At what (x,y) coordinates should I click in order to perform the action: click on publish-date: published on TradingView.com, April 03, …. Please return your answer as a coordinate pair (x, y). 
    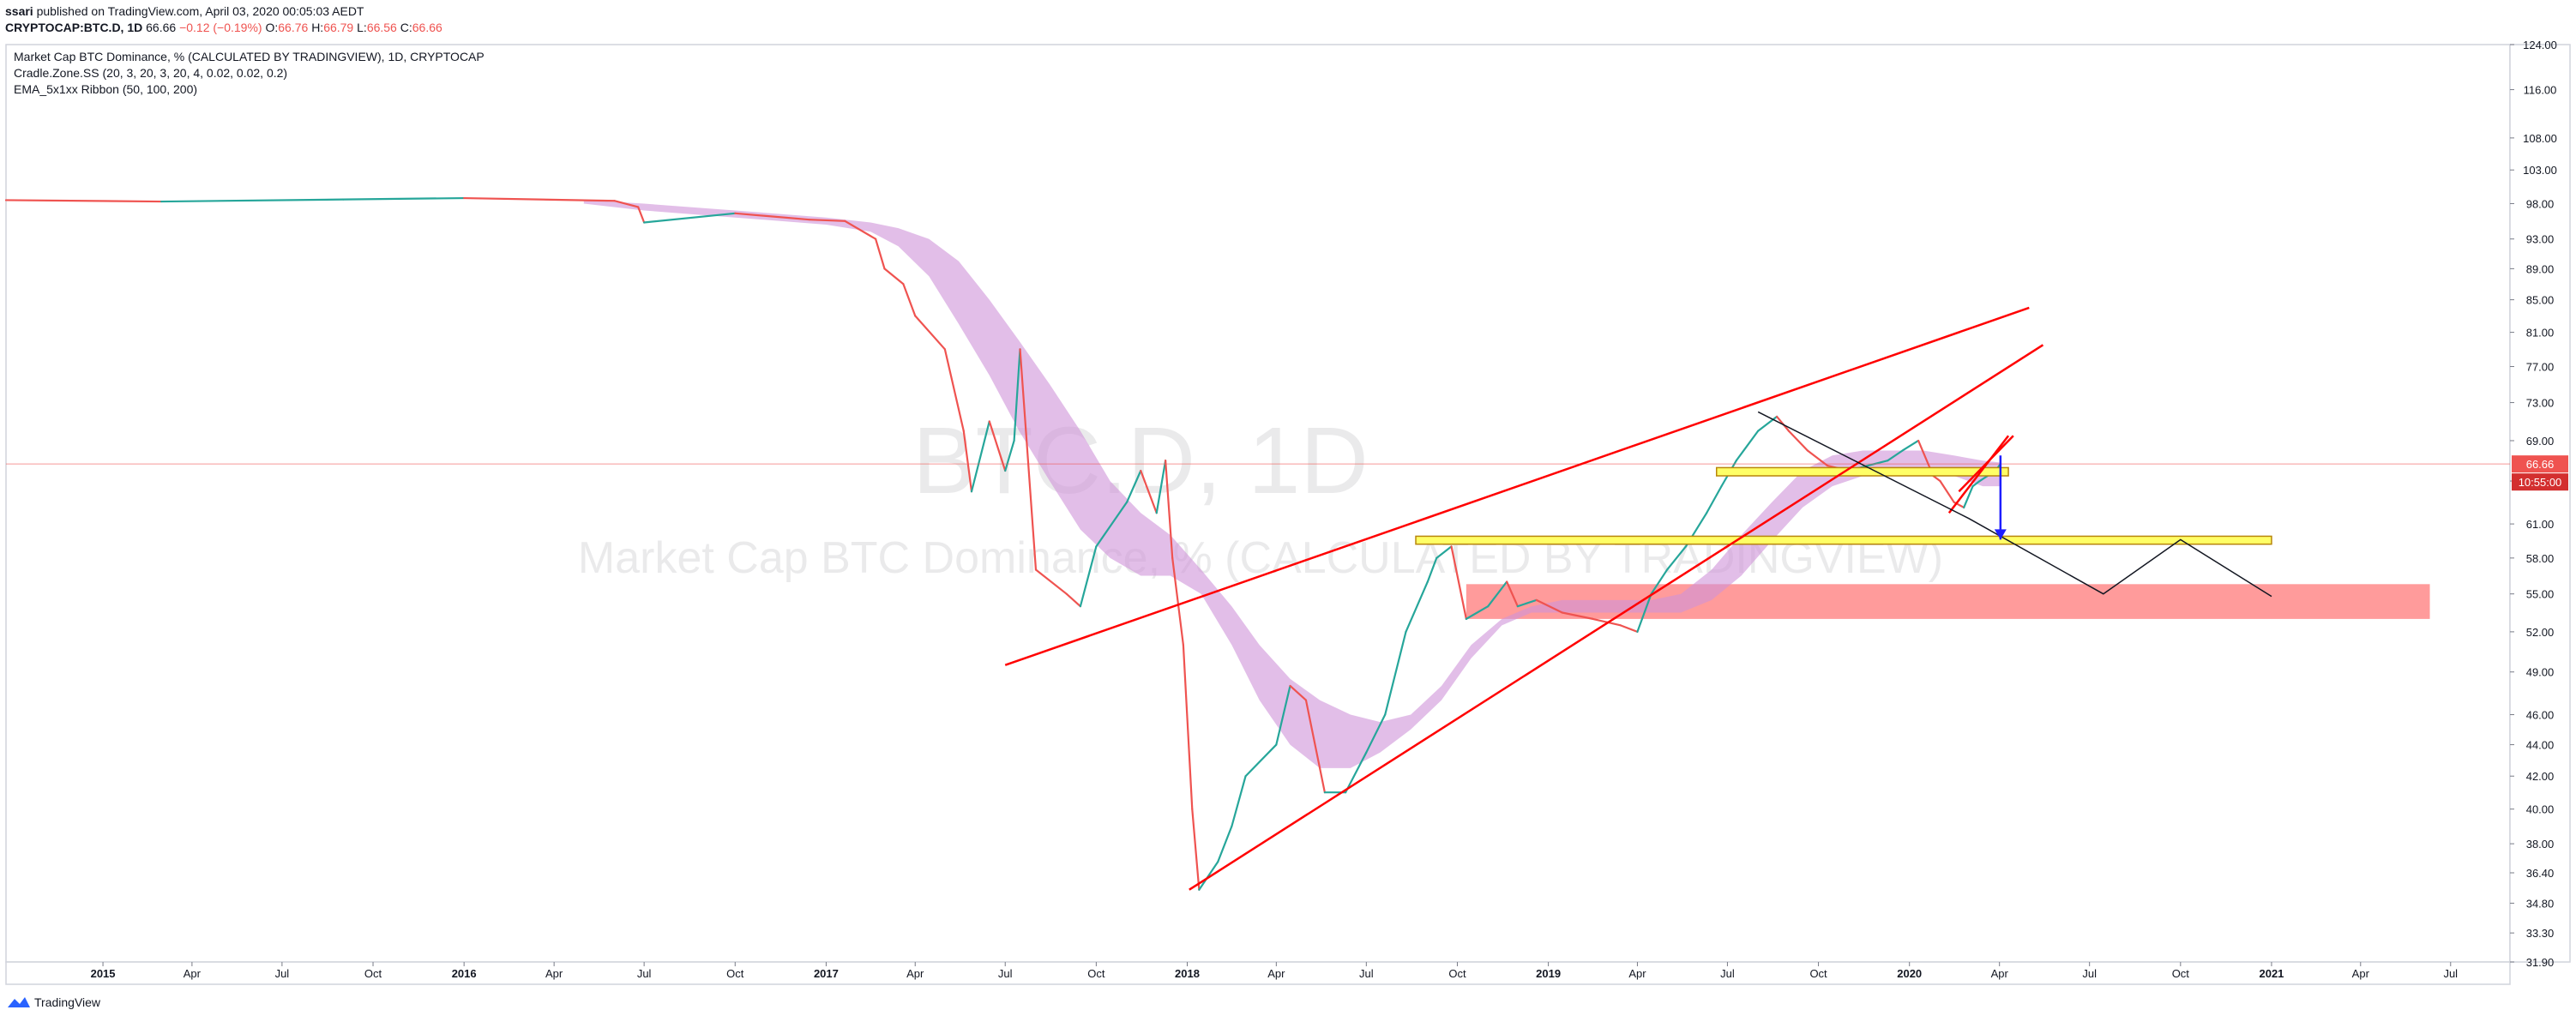
    Looking at the image, I should click on (200, 11).